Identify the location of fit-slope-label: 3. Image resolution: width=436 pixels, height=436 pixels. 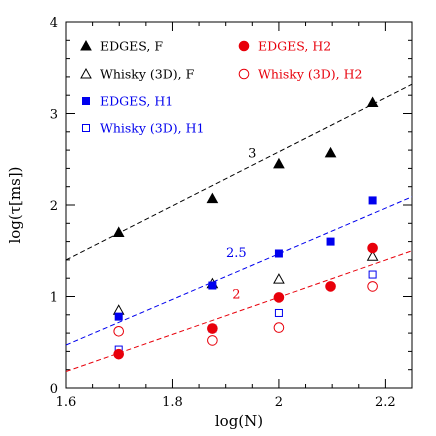
(252, 153).